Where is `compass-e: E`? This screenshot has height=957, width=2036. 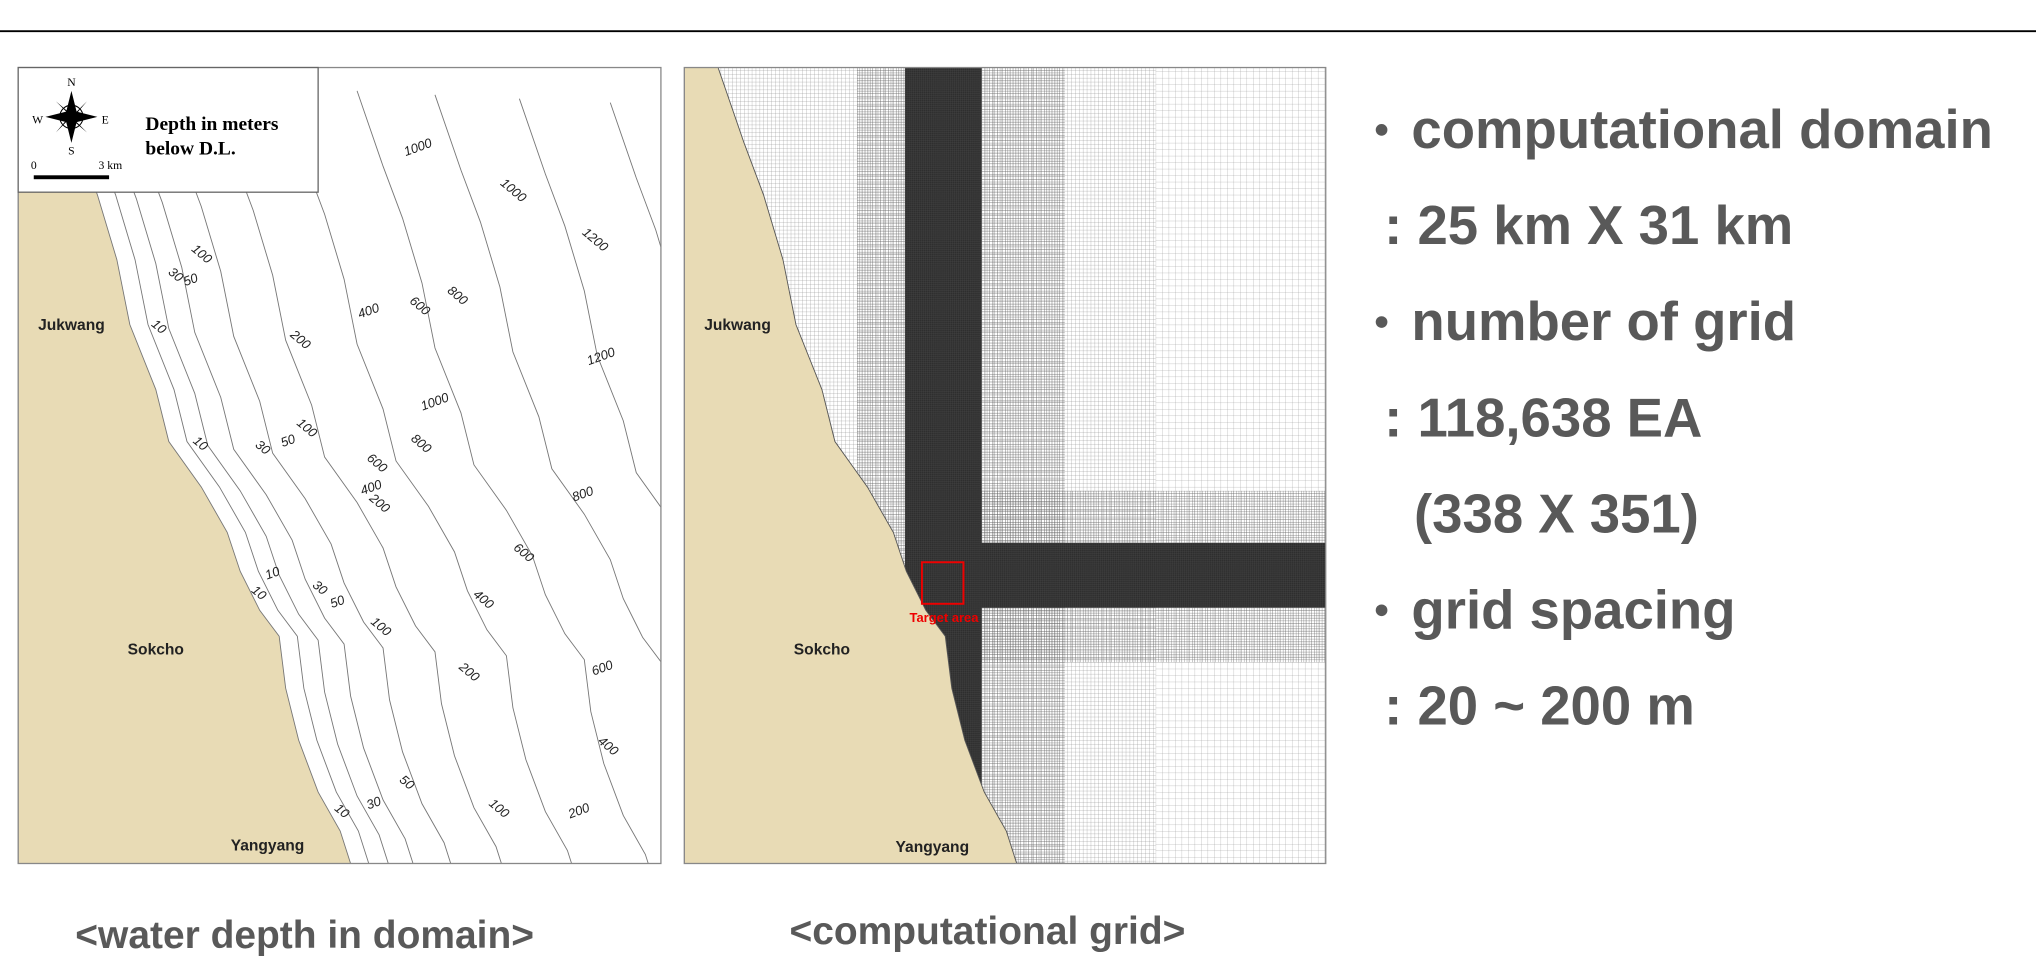 compass-e: E is located at coordinates (105, 119).